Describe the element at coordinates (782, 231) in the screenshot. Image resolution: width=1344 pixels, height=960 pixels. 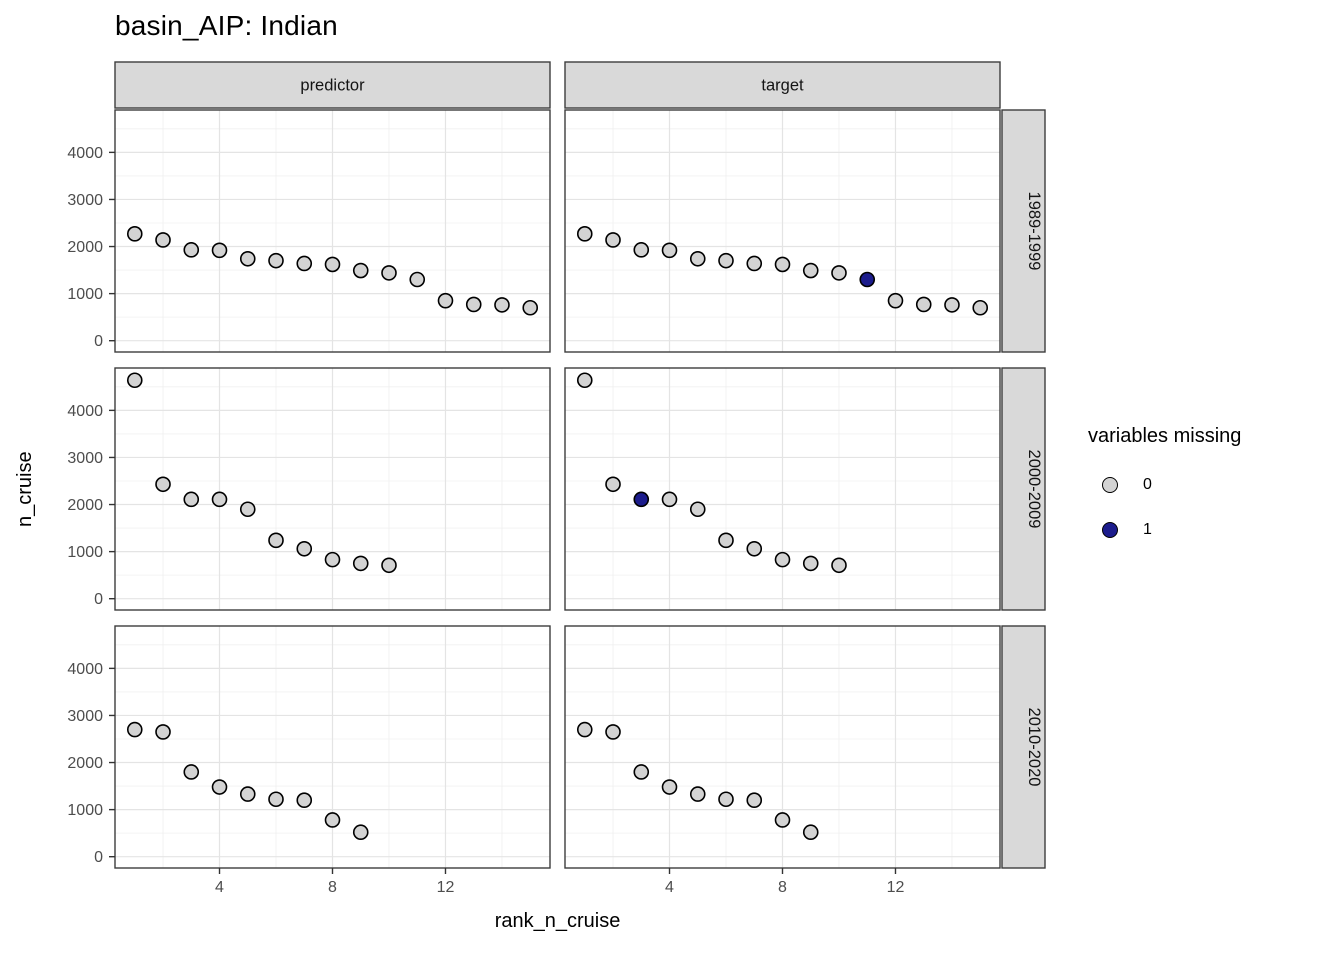
I see `panel-target-1989-1999` at that location.